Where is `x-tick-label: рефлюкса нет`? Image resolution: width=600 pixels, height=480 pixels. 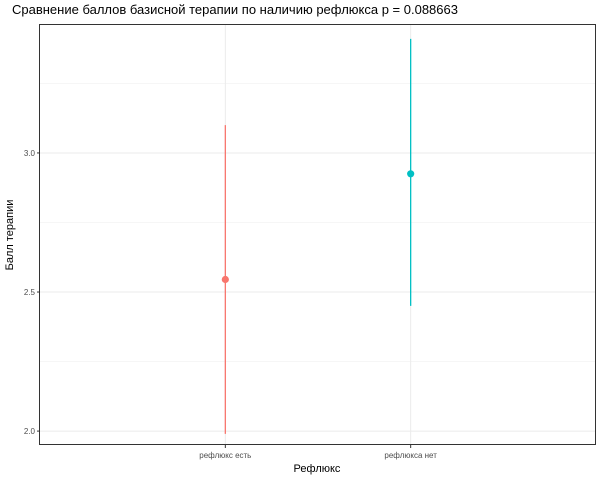 x-tick-label: рефлюкса нет is located at coordinates (410, 455).